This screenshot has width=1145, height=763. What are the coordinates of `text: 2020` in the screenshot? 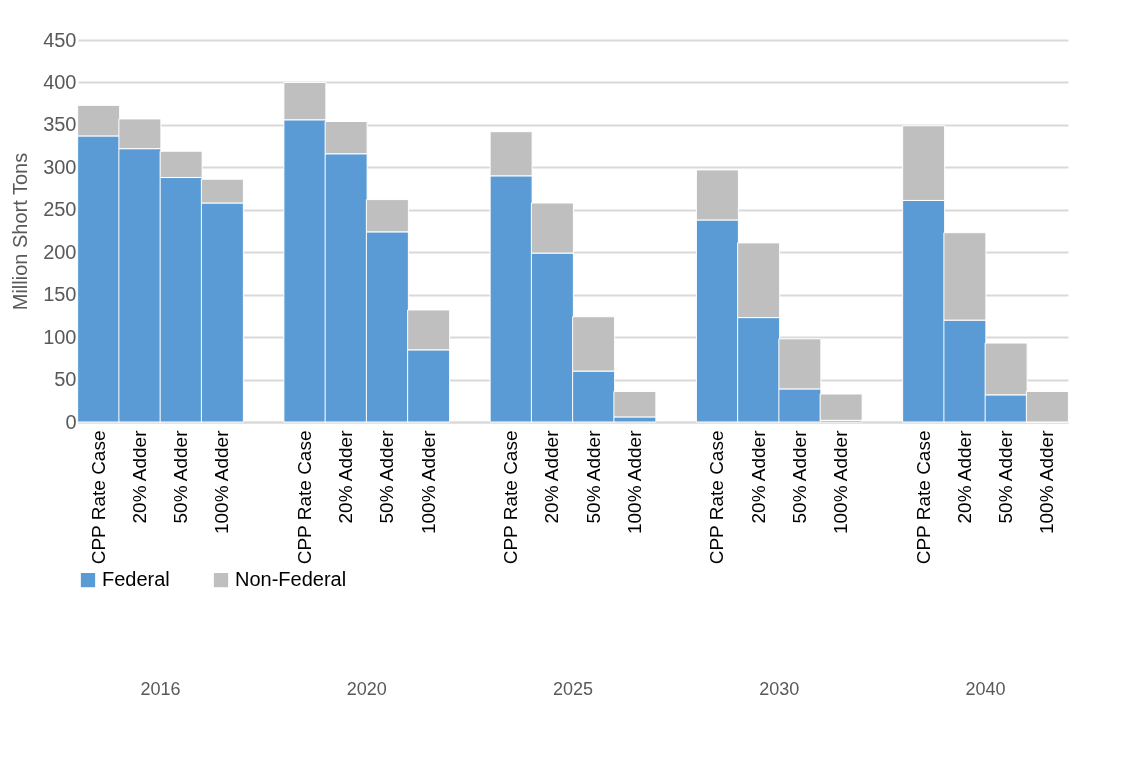 It's located at (366, 689).